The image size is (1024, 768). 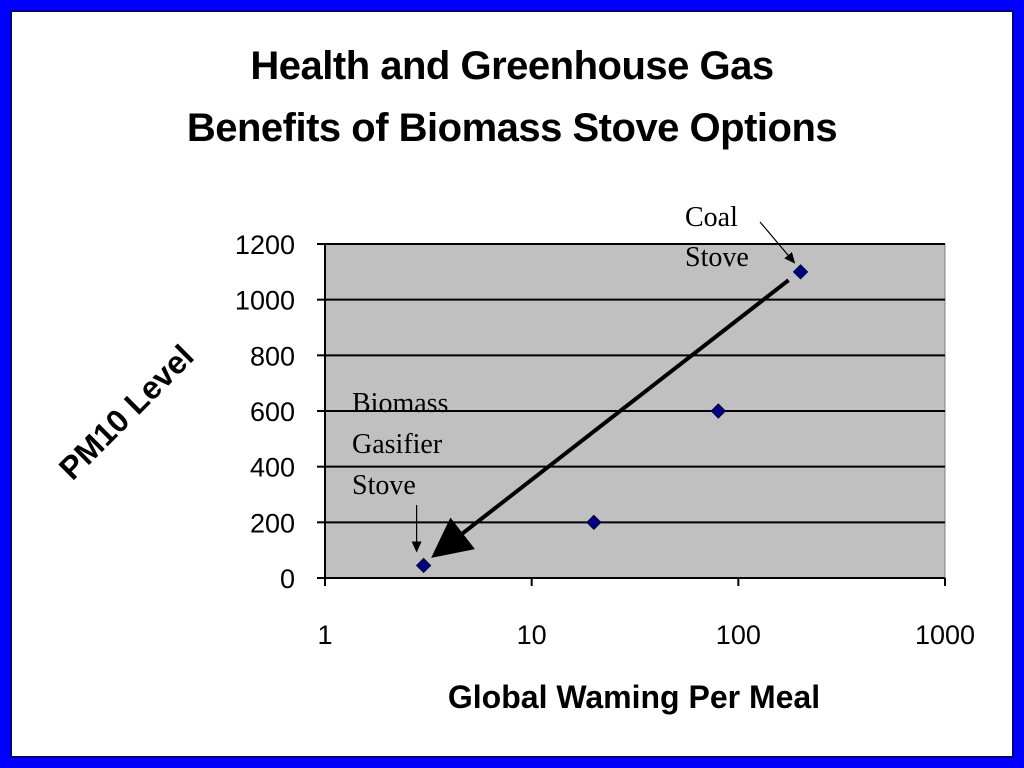 What do you see at coordinates (397, 444) in the screenshot?
I see `annotation-biomass-gasifier-stove: Gasifier` at bounding box center [397, 444].